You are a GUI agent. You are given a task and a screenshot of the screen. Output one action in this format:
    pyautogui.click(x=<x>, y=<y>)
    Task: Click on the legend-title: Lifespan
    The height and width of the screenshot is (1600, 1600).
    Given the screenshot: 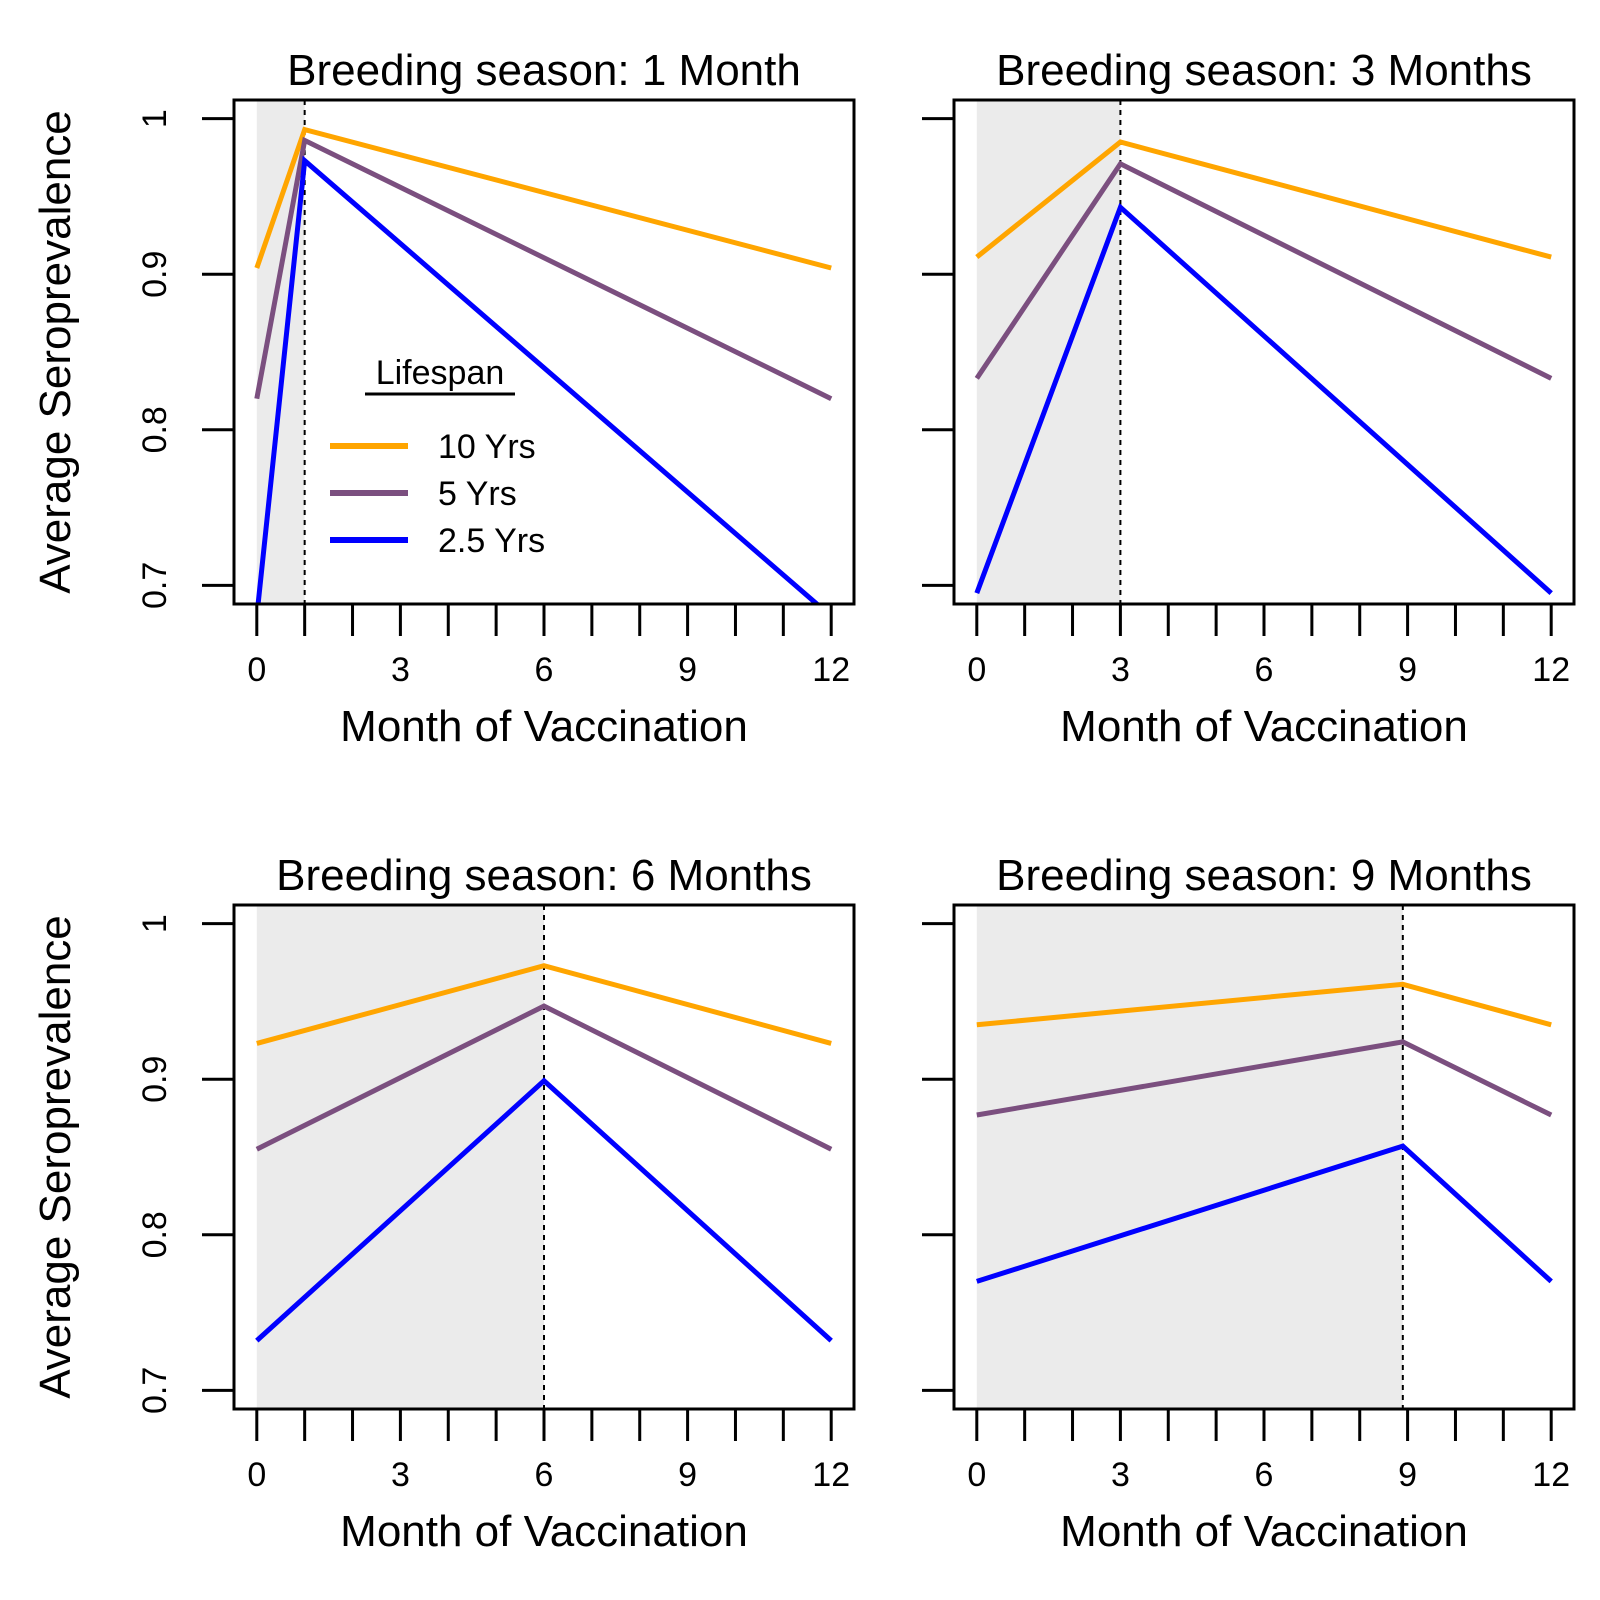 What is the action you would take?
    pyautogui.click(x=440, y=373)
    